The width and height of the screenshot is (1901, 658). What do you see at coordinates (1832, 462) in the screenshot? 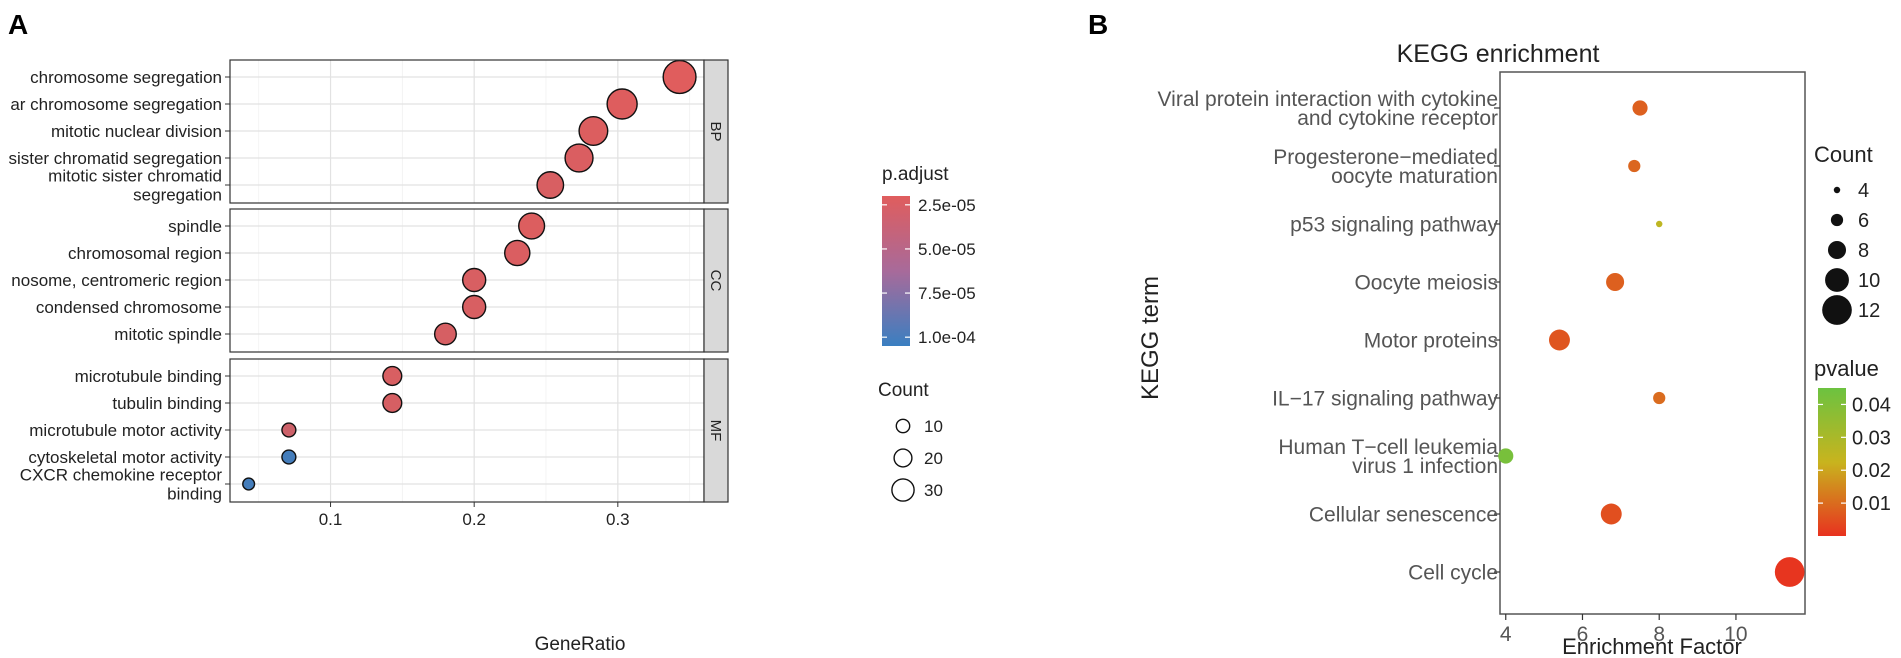
I see `kegg-pvalue-colorbar` at bounding box center [1832, 462].